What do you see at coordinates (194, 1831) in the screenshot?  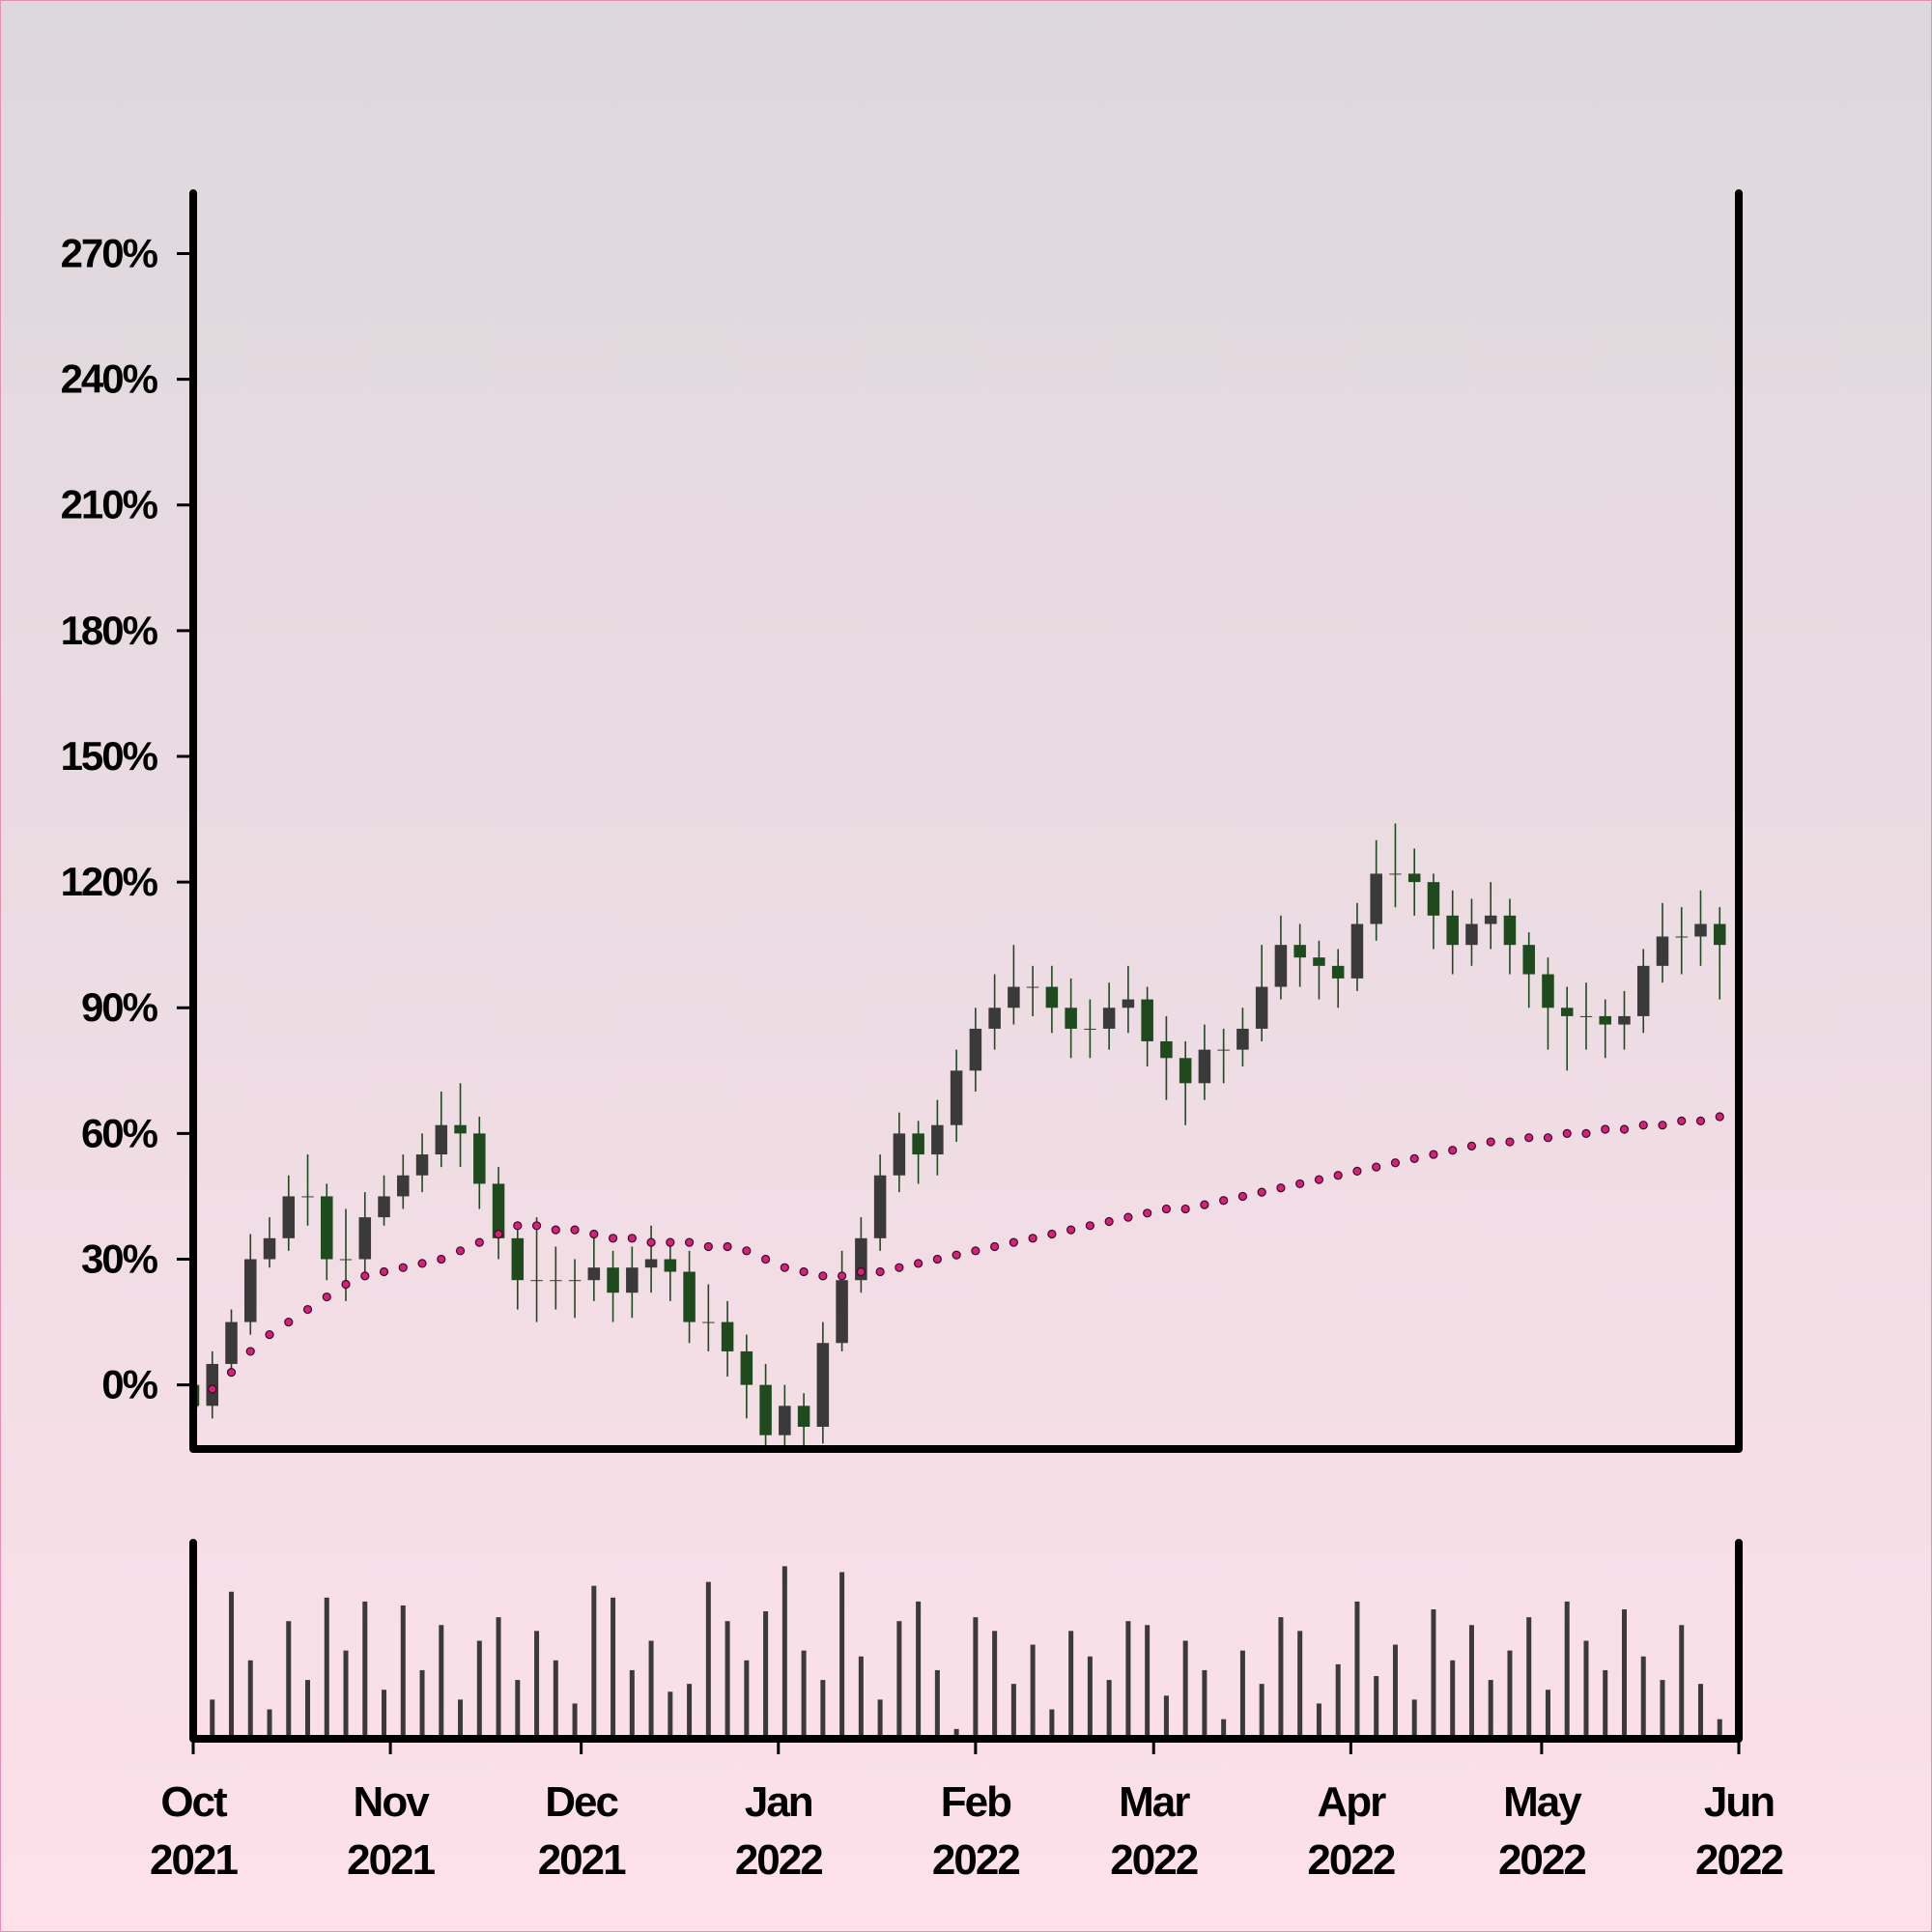 I see `x-tick-label: Oct 2021` at bounding box center [194, 1831].